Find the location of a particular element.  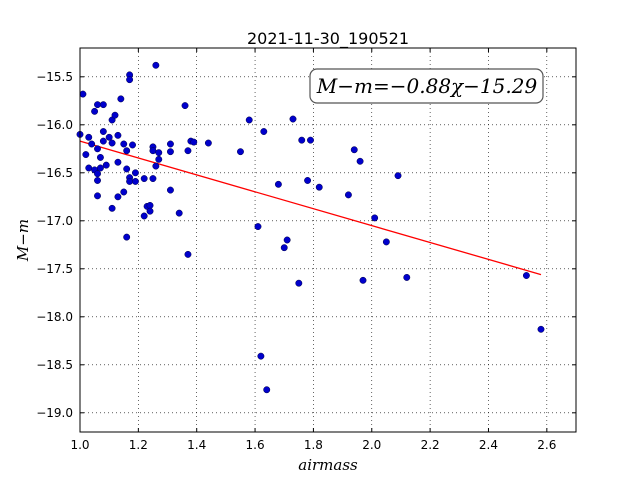

equation-annotation: M−m=−0.88χ−15.29 is located at coordinates (426, 86).